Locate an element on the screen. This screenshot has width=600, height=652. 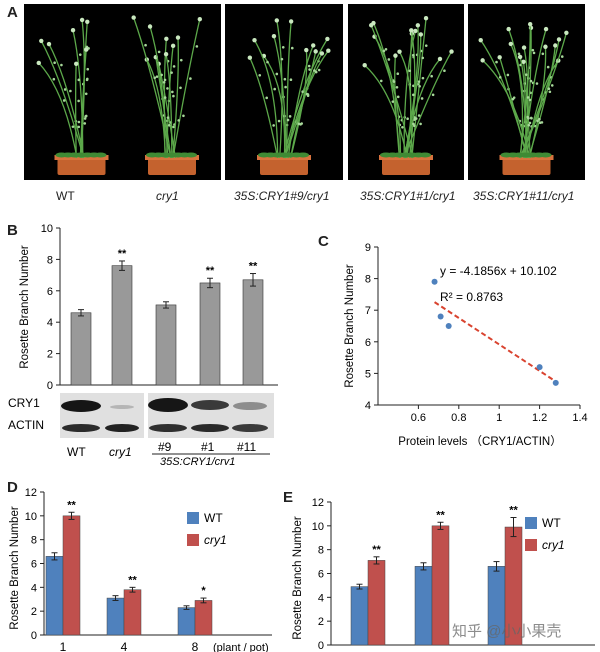
band-actin-cry1 is located at coordinates (122, 428).